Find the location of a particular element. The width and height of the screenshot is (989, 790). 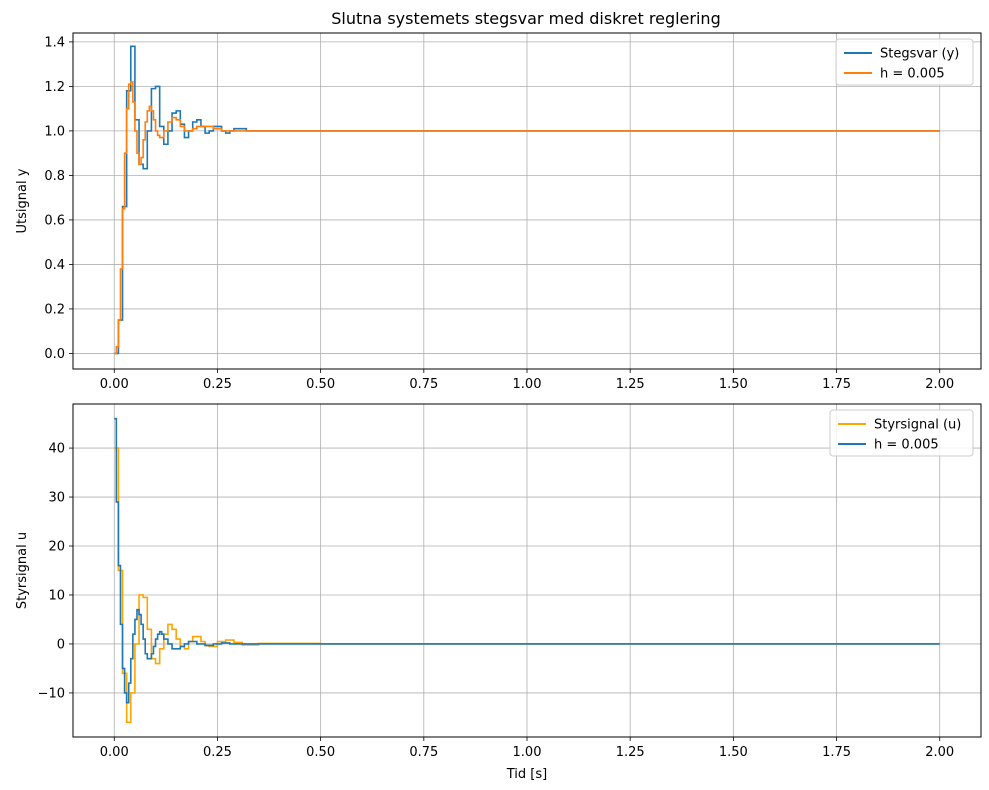

y-tick-label: 20 is located at coordinates (56, 547).